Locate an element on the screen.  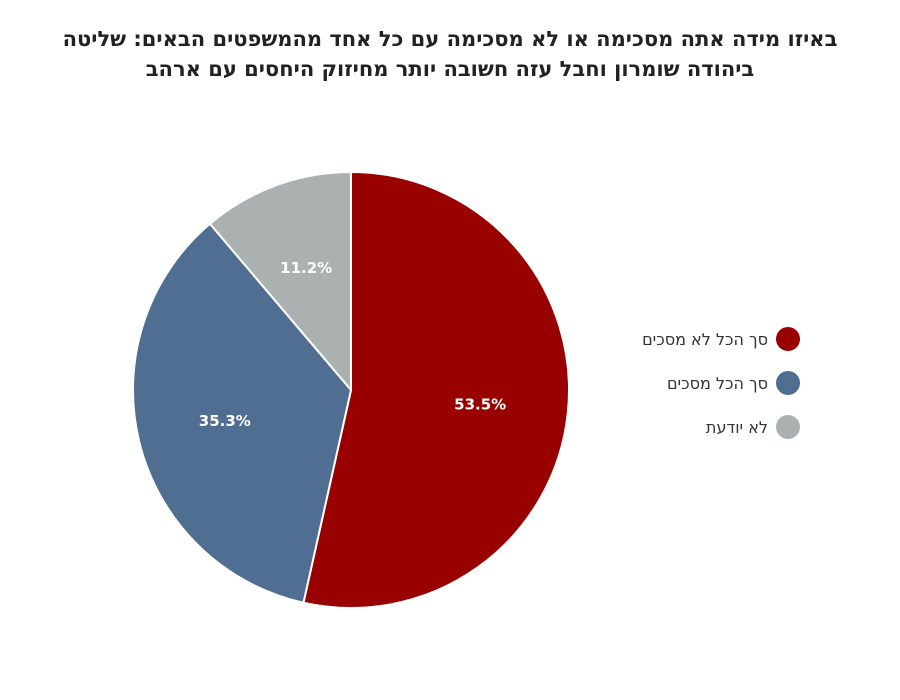
legend-item-disagree: סך הכל לא מסכים is located at coordinates (680, 339).